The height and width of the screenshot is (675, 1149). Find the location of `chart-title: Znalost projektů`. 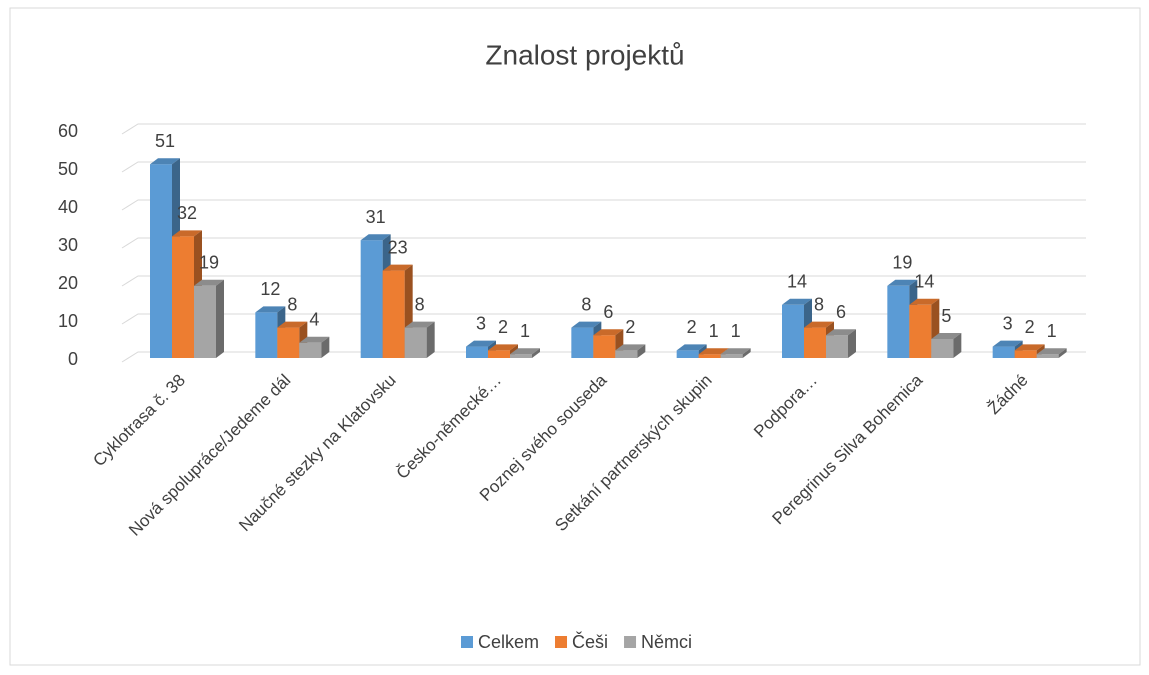

chart-title: Znalost projektů is located at coordinates (584, 54).